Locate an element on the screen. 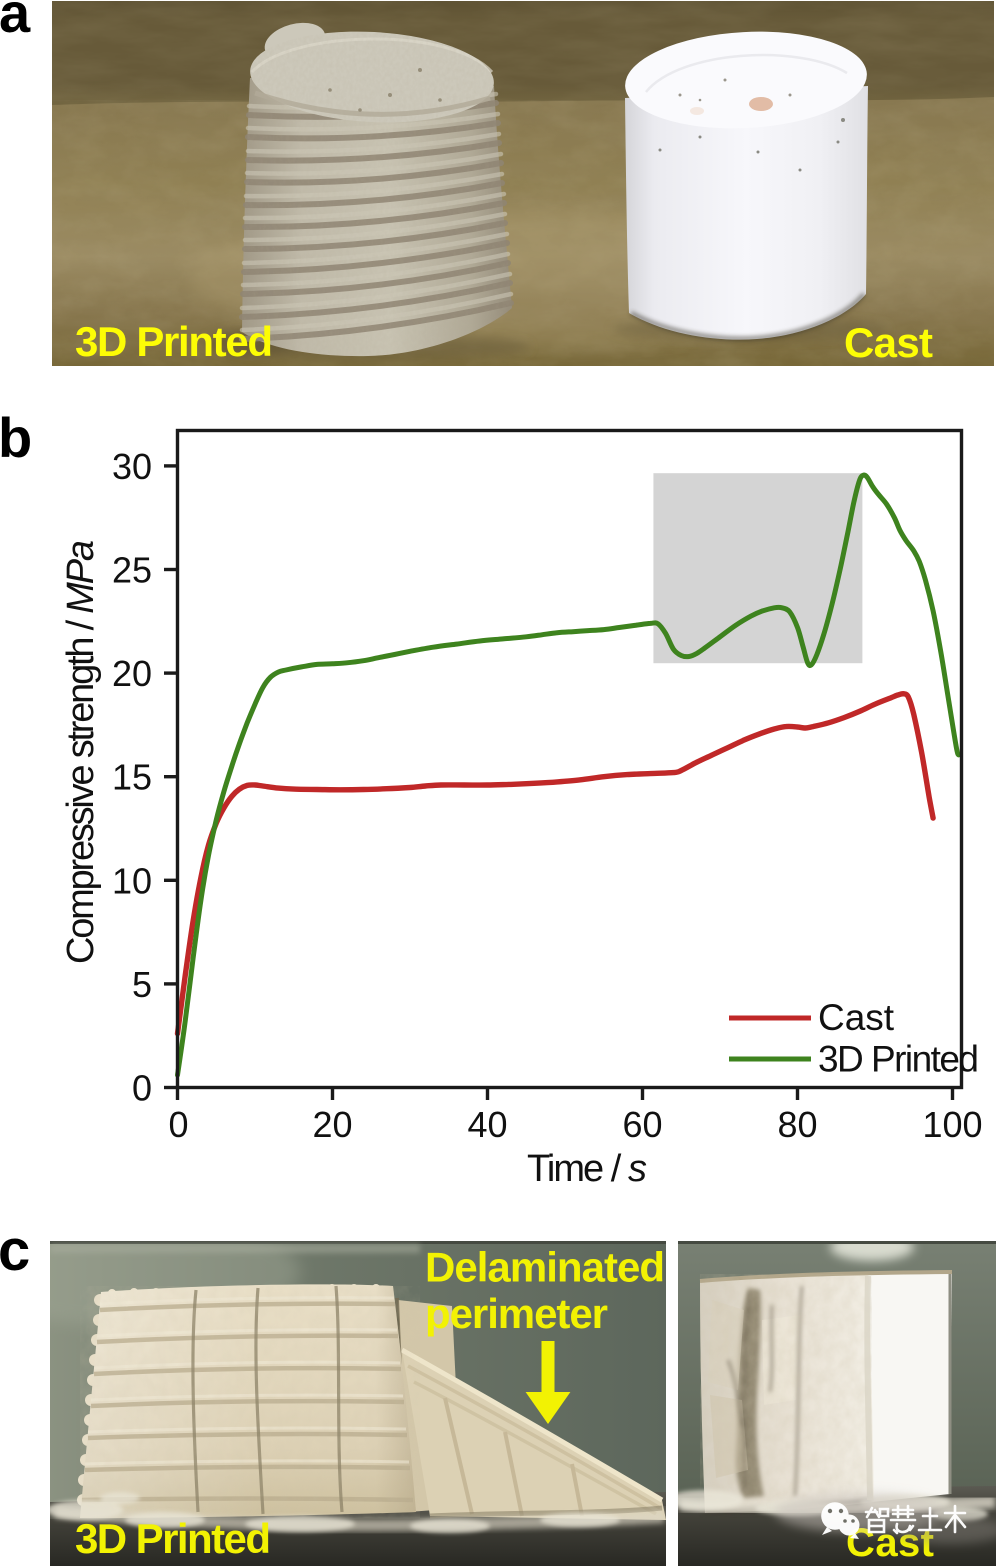 Image resolution: width=1000 pixels, height=1566 pixels. svg-text: 80 is located at coordinates (797, 1124).